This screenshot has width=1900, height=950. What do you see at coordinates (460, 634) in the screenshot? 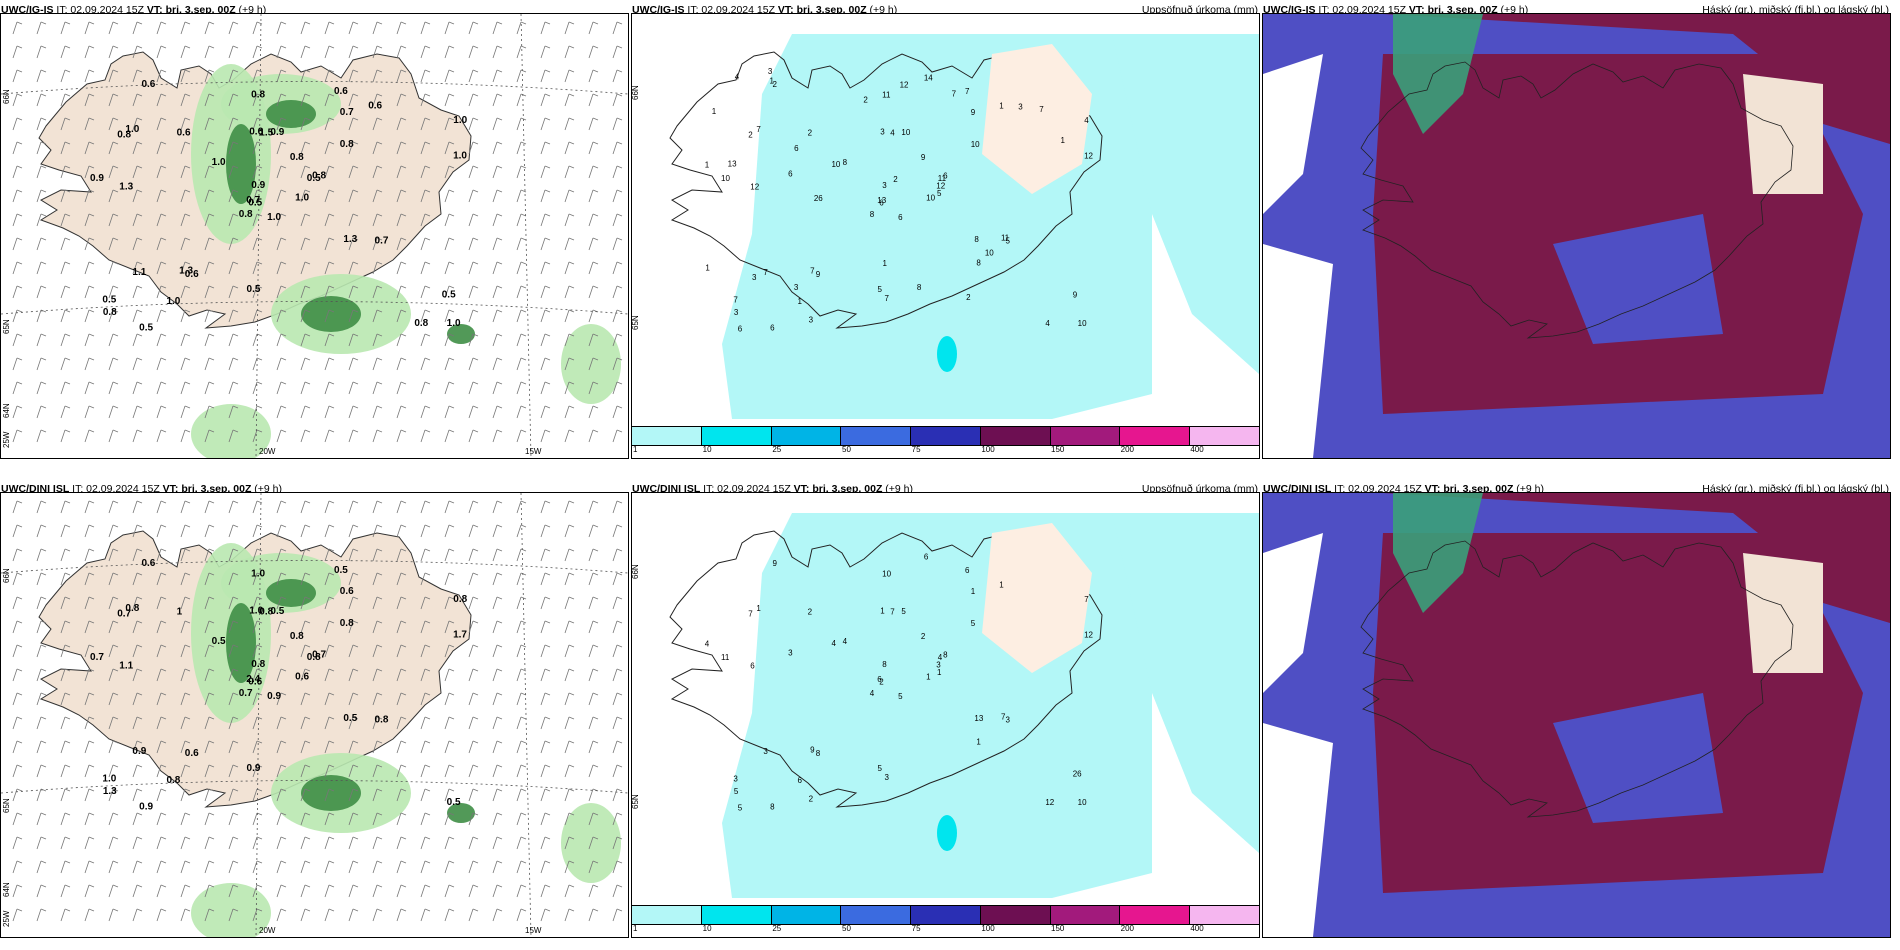
I see `precip-value-label: 1.7` at bounding box center [460, 634].